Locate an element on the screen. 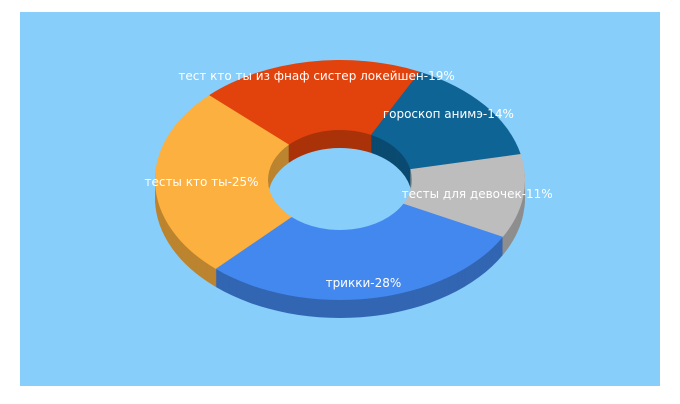 This screenshot has height=404, width=680. slice-label: трикки-28% is located at coordinates (364, 283).